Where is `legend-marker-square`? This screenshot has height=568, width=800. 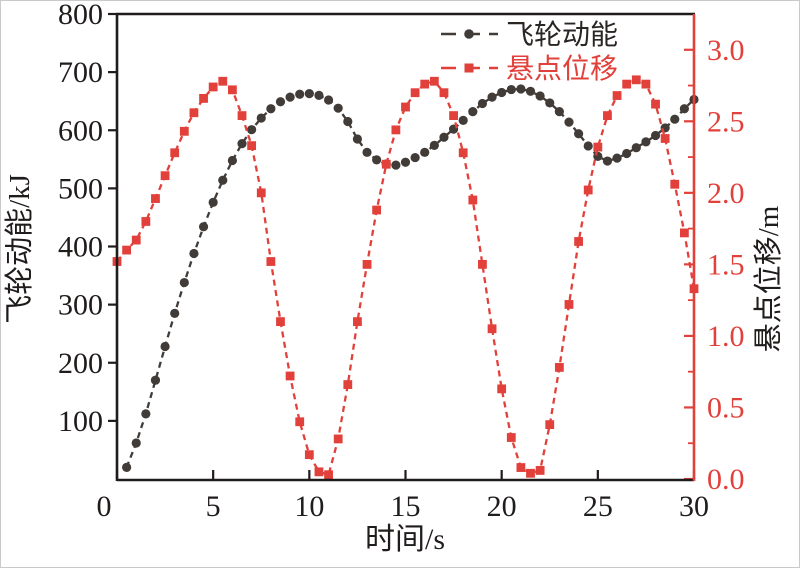
legend-marker-square is located at coordinates (469, 68).